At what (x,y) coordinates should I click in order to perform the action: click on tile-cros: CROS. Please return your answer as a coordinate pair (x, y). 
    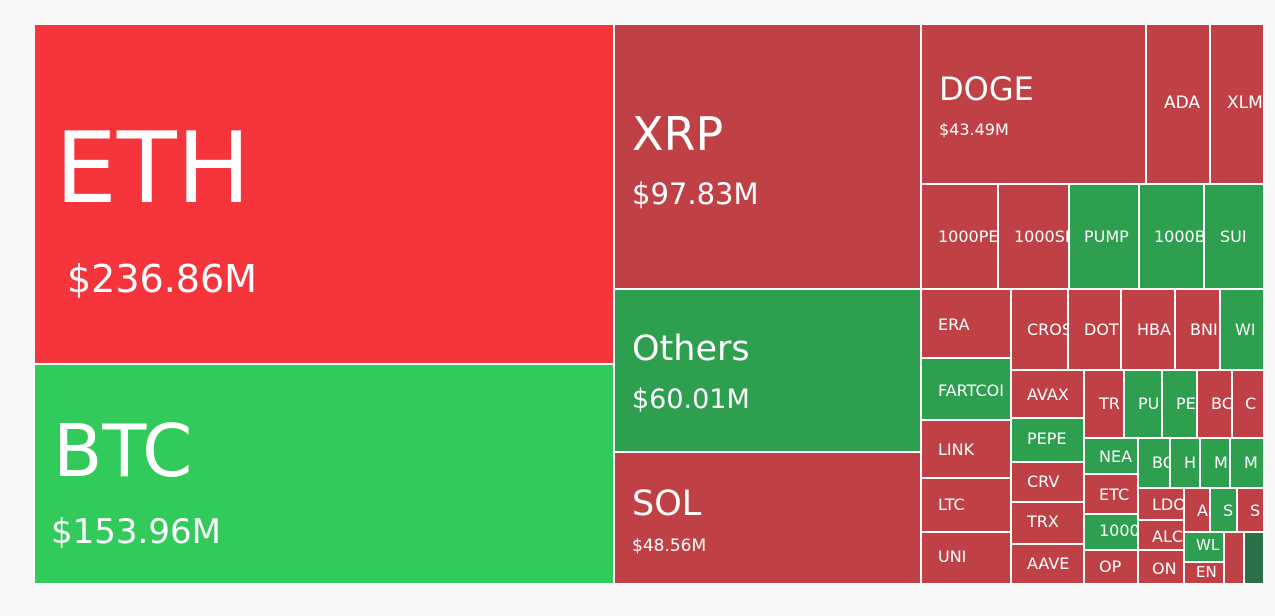
    Looking at the image, I should click on (1039, 329).